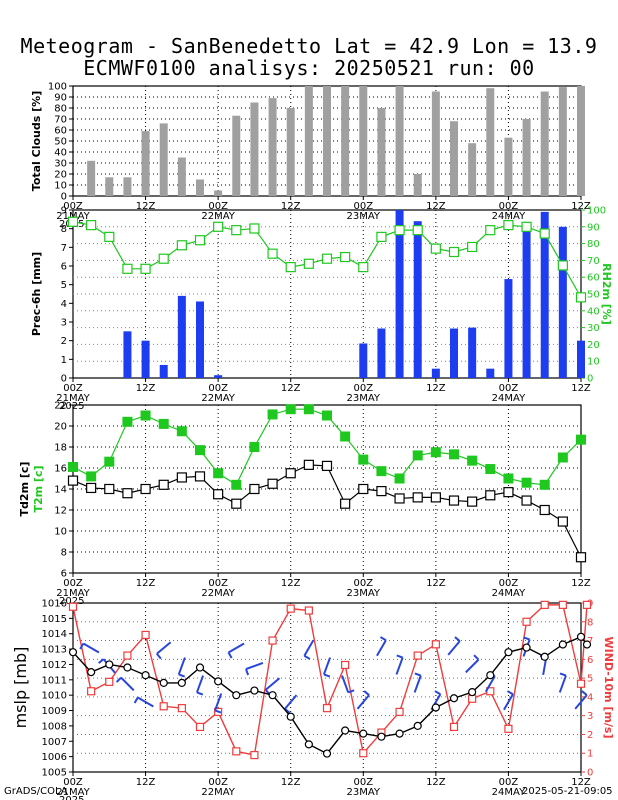  I want to click on ytick-label-right: 5, so click(590, 679).